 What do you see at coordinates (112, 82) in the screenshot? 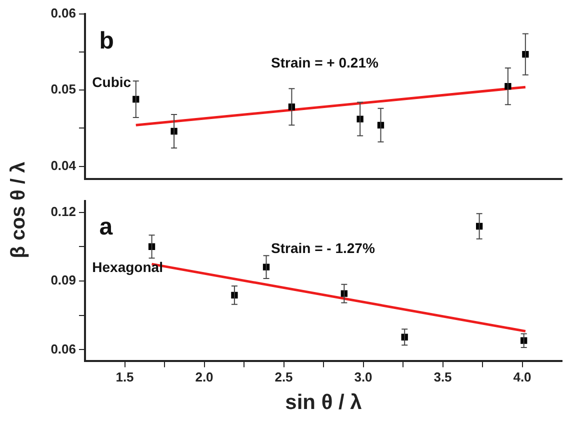
I see `annotation: Cubic` at bounding box center [112, 82].